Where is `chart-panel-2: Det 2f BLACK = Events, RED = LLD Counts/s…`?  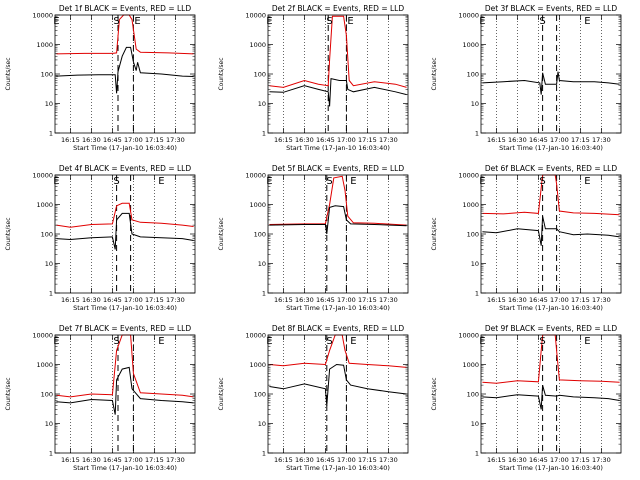
chart-panel-2: Det 2f BLACK = Events, RED = LLD Counts/s… is located at coordinates (313, 78).